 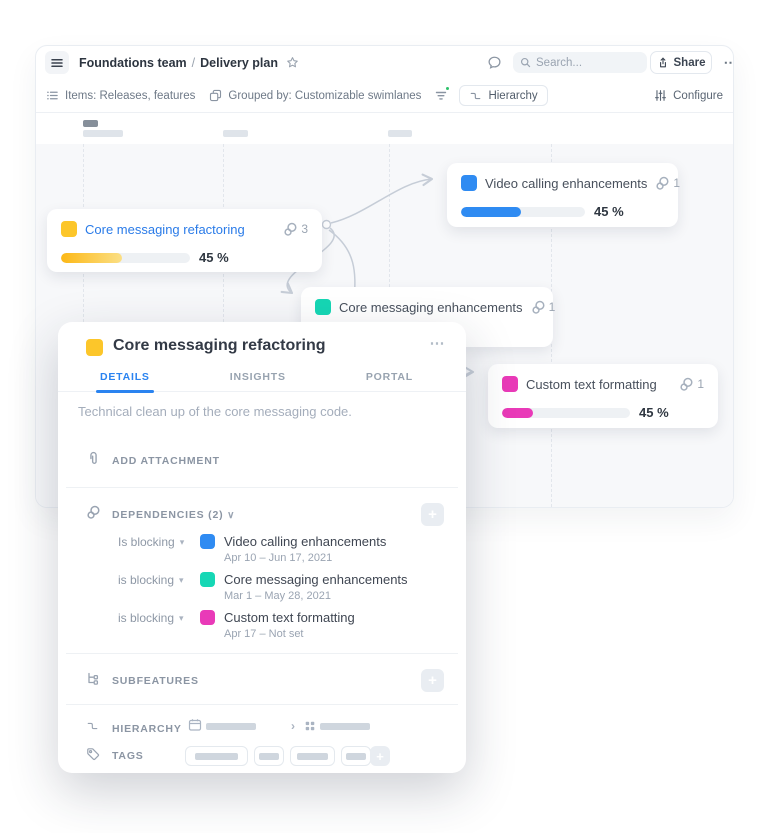 I want to click on relation-dropdown: Is blocking ▾, so click(x=151, y=542).